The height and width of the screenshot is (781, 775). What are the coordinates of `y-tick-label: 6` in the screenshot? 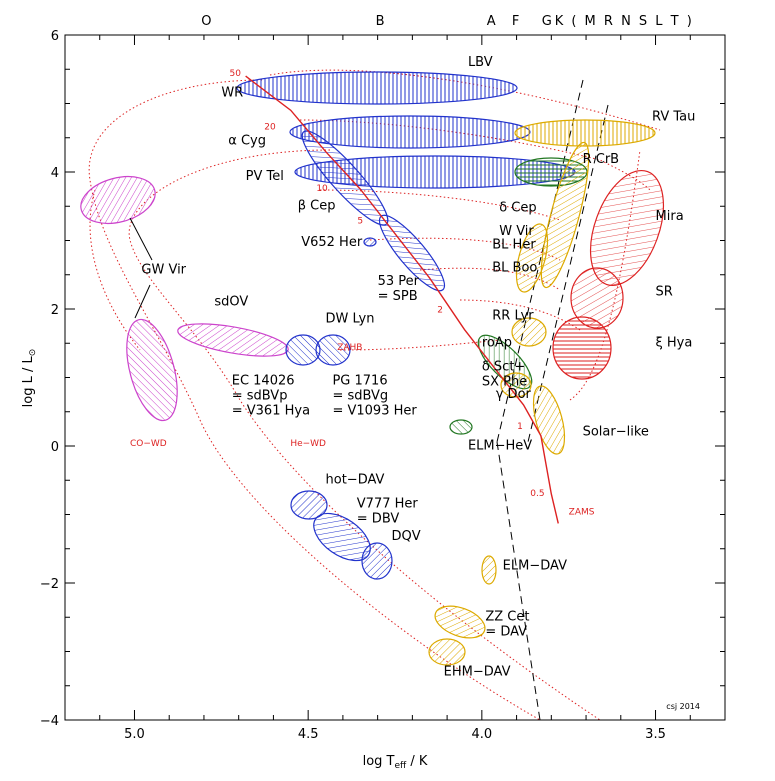 It's located at (55, 36).